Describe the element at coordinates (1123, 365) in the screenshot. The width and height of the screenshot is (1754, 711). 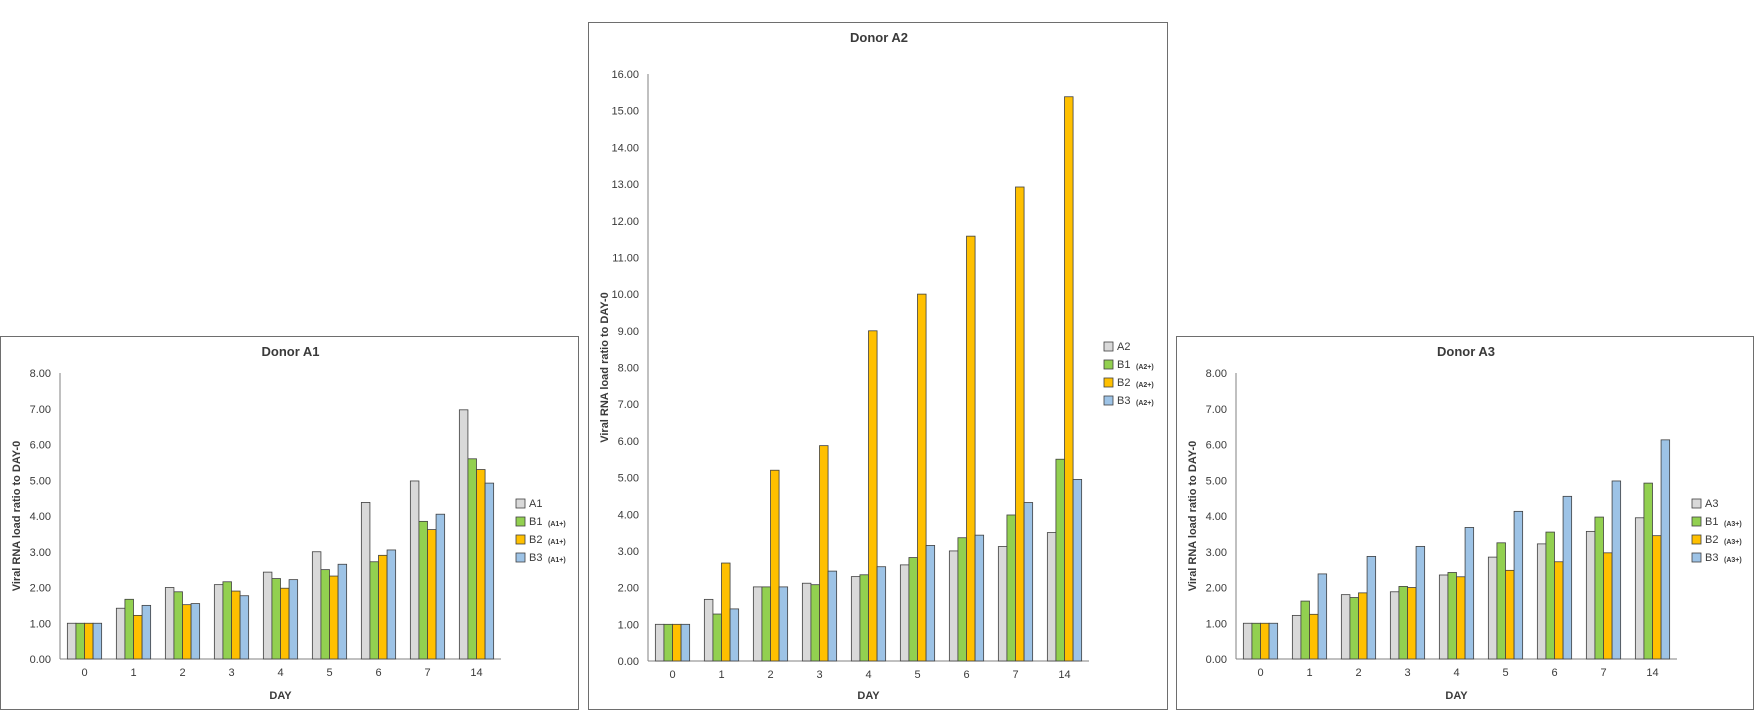
I see `legend-label-b1: B1` at that location.